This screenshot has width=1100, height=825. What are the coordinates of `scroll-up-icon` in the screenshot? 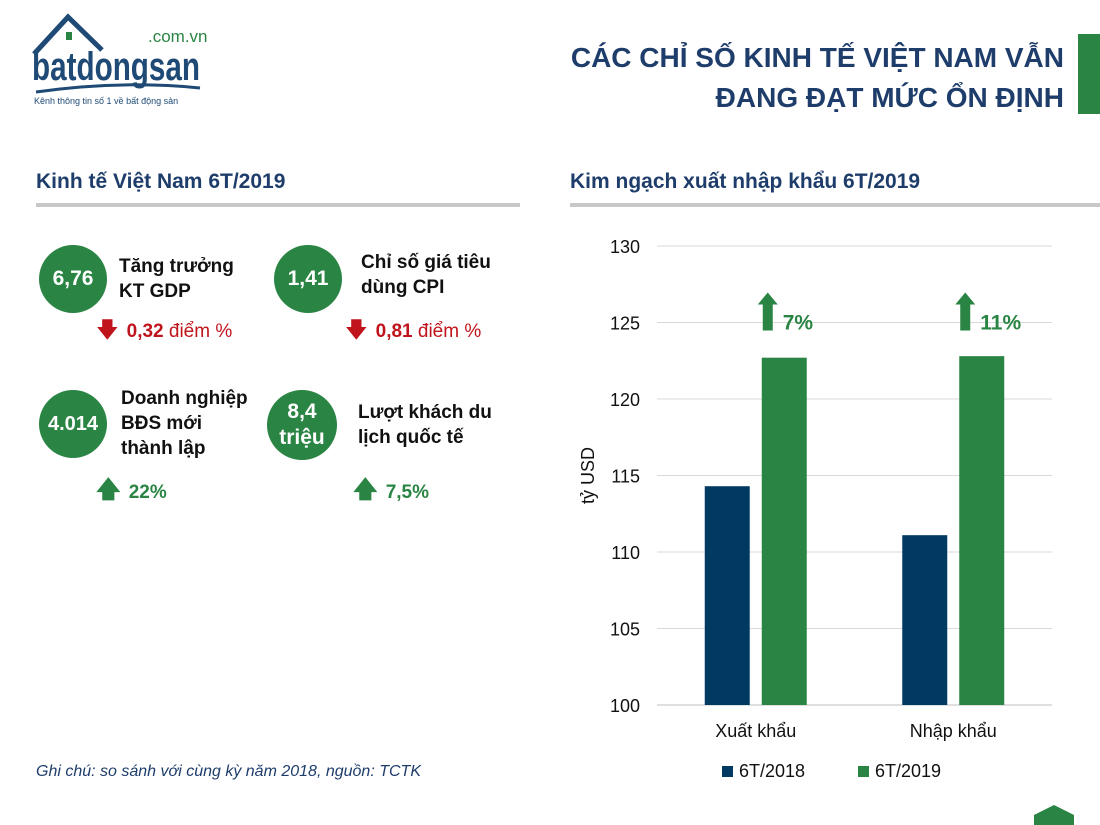 It's located at (1054, 815).